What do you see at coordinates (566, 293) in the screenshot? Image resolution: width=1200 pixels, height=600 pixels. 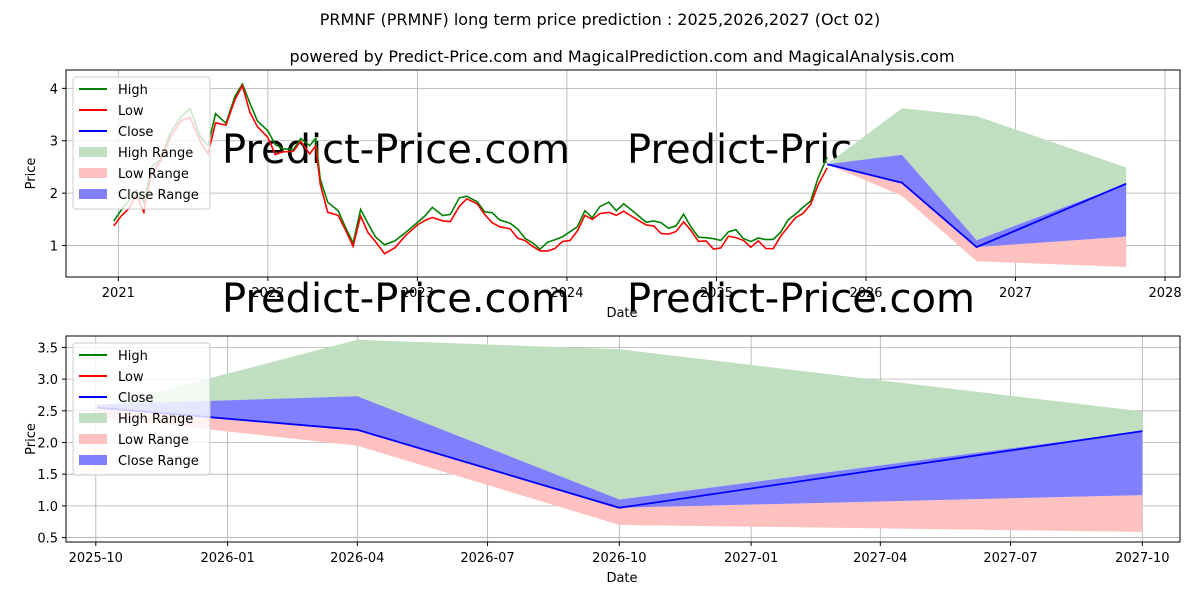 I see `x-tick-label: 2024` at bounding box center [566, 293].